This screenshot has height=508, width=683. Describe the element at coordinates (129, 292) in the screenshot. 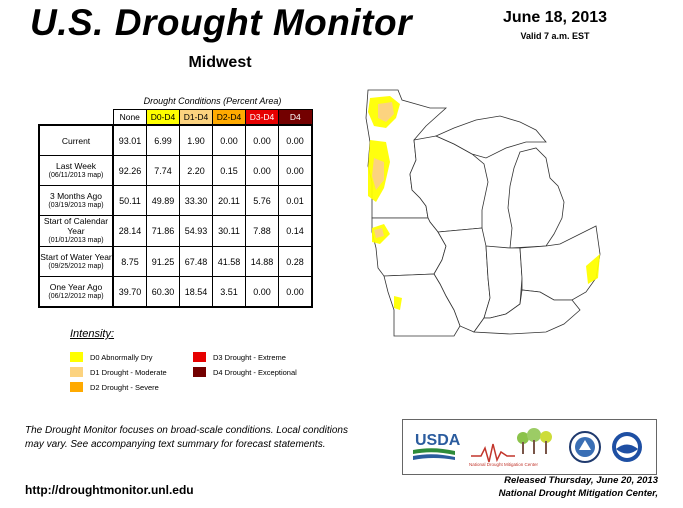

I see `table-cell: 39.70` at that location.